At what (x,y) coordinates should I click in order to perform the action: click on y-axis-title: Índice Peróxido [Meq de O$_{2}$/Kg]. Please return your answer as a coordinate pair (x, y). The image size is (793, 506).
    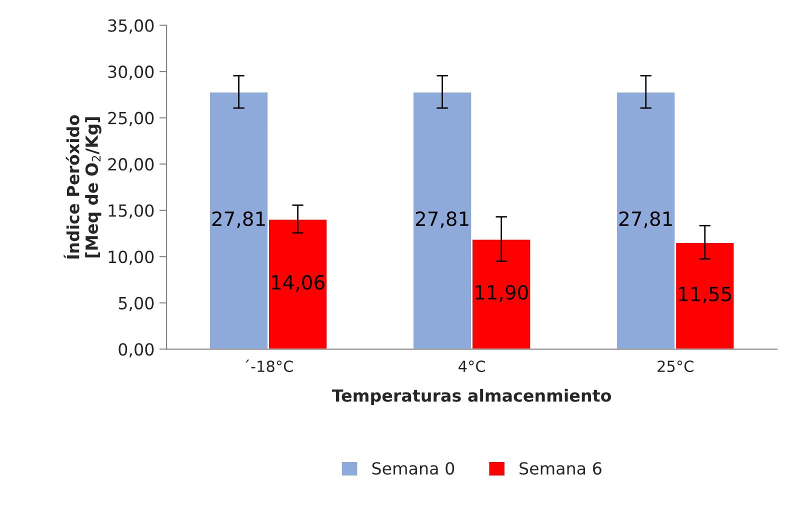
    Looking at the image, I should click on (83, 187).